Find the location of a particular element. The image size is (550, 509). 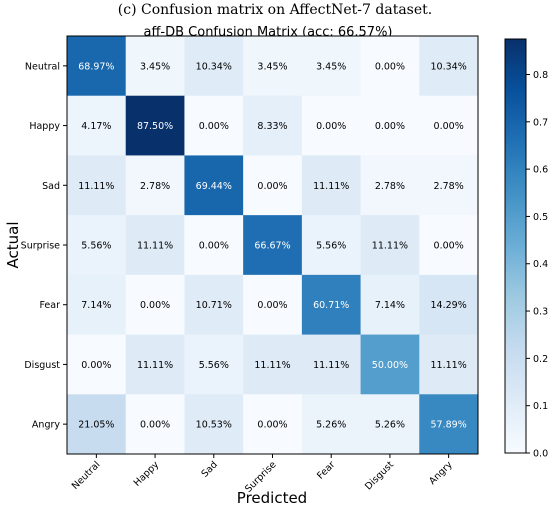

cell-fear-angry is located at coordinates (449, 305).